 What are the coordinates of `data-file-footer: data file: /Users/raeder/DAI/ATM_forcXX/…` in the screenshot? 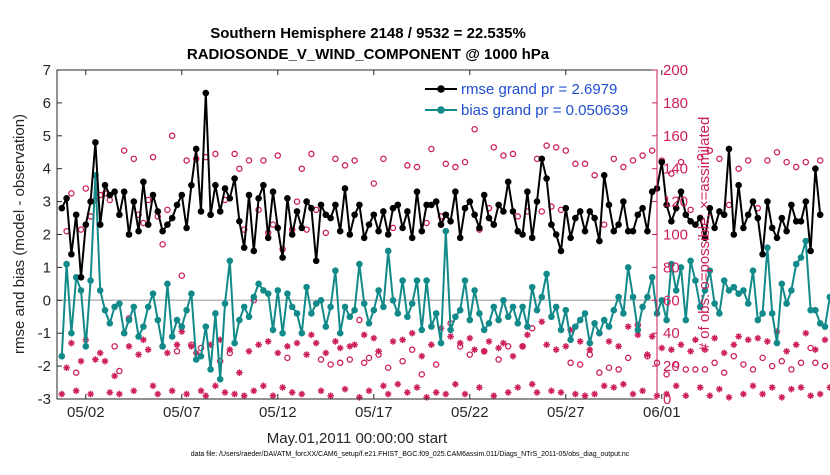 It's located at (410, 454).